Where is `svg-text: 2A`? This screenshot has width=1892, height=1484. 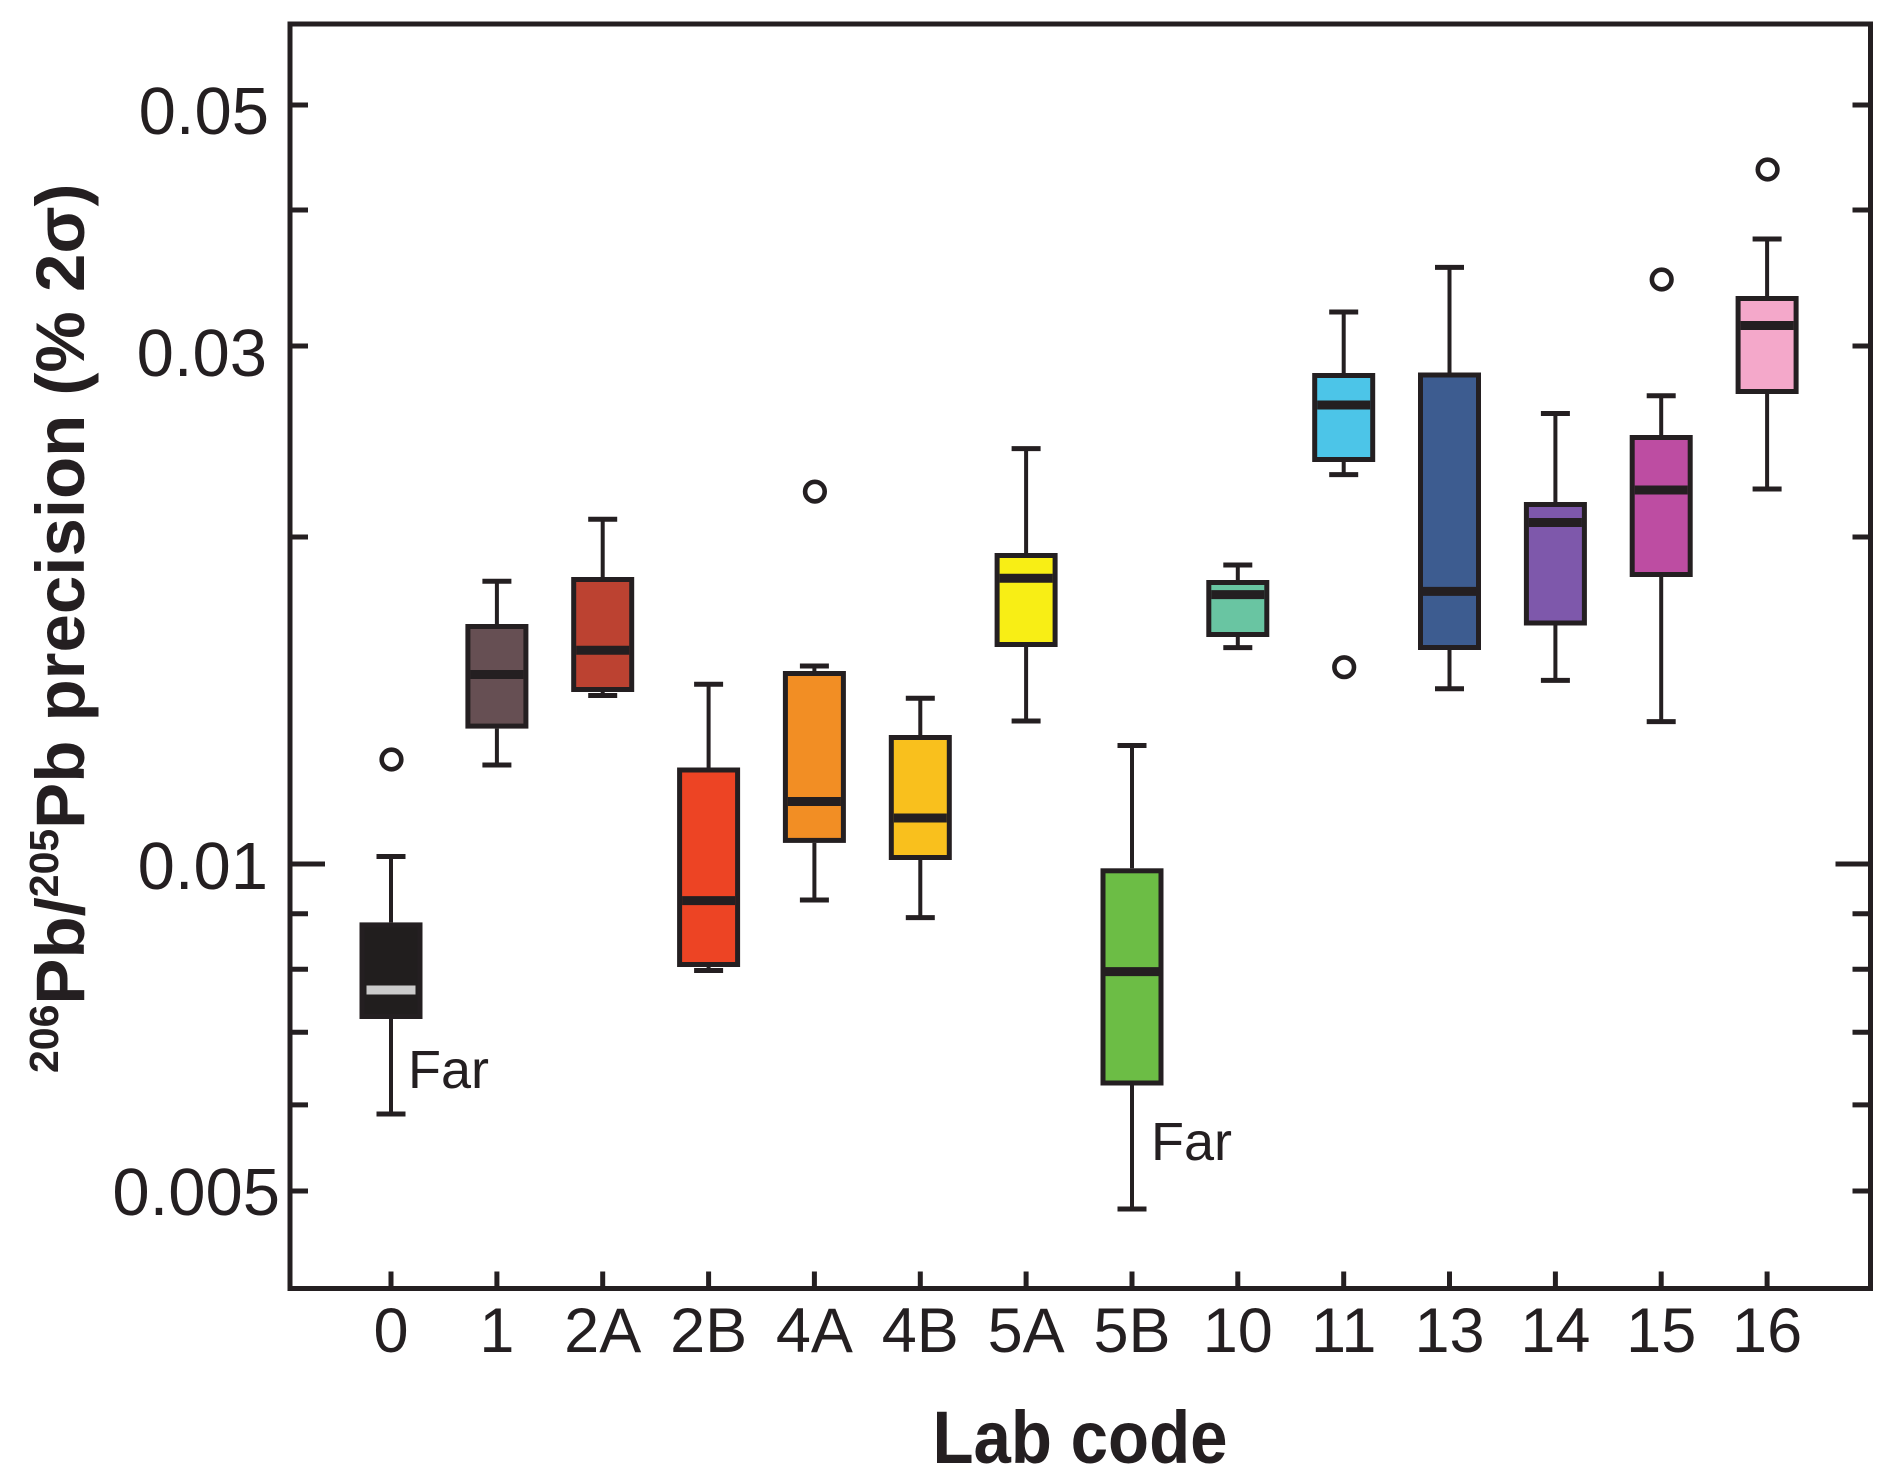 svg-text: 2A is located at coordinates (602, 1331).